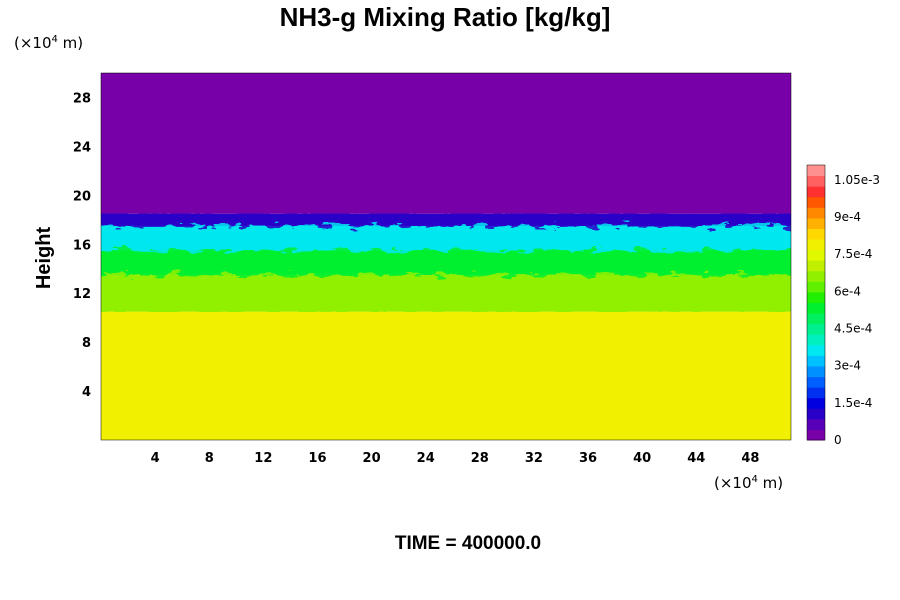 Image resolution: width=900 pixels, height=600 pixels. I want to click on colorbar-tick-label: 3e-4, so click(847, 366).